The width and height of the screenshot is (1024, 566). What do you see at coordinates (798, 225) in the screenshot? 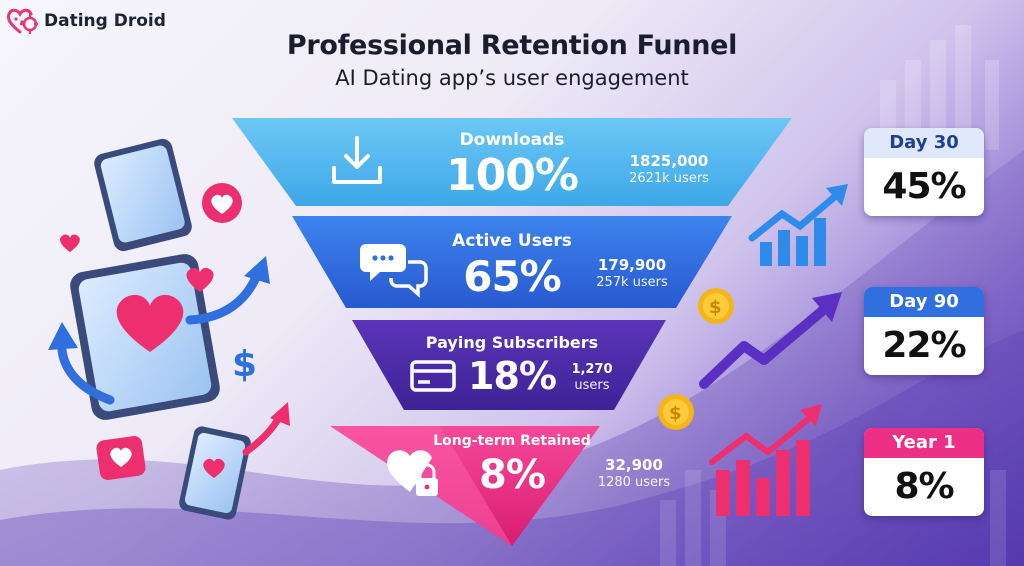
I see `growth-chart-blue` at bounding box center [798, 225].